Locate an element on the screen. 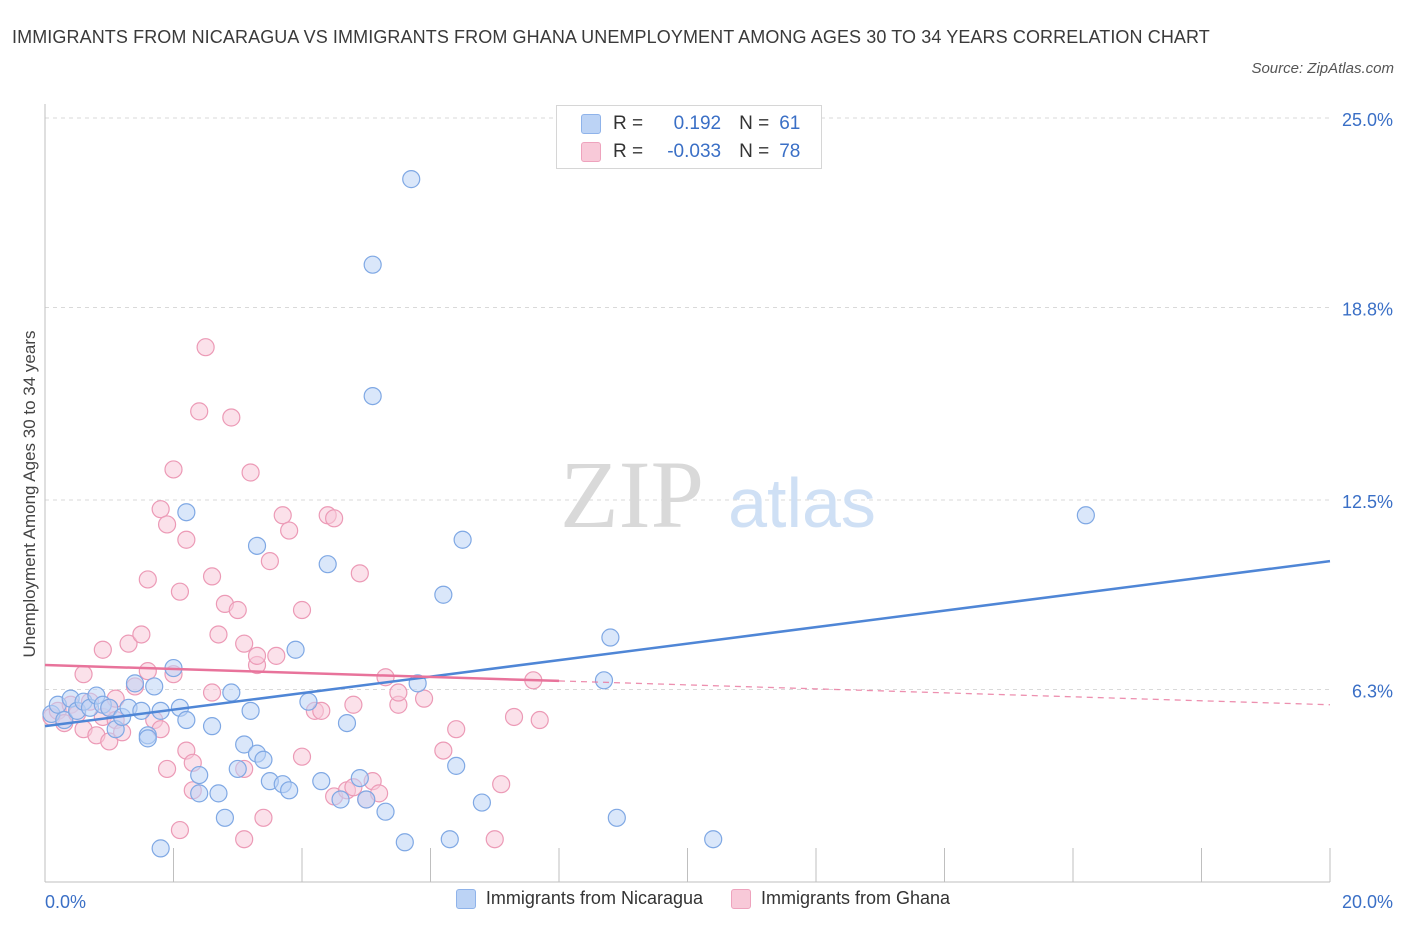  y-tick-label: 25.0% is located at coordinates (1367, 120).